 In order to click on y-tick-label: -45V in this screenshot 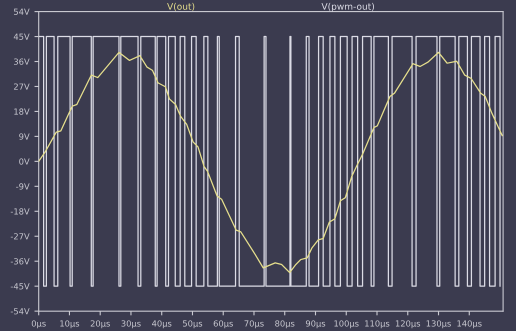, I will do `click(20, 286)`.